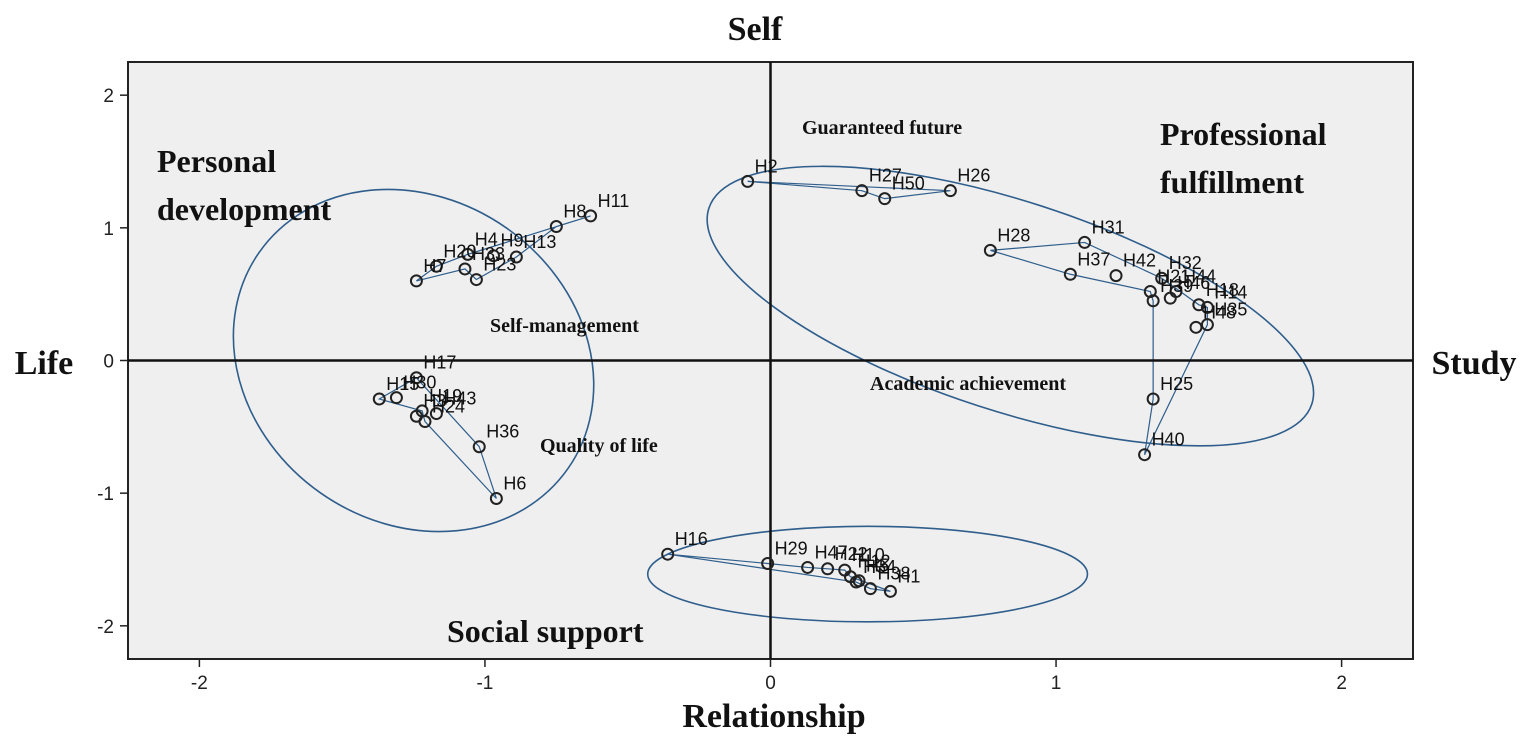 The width and height of the screenshot is (1535, 742). I want to click on point-label-h25: H25, so click(1176, 384).